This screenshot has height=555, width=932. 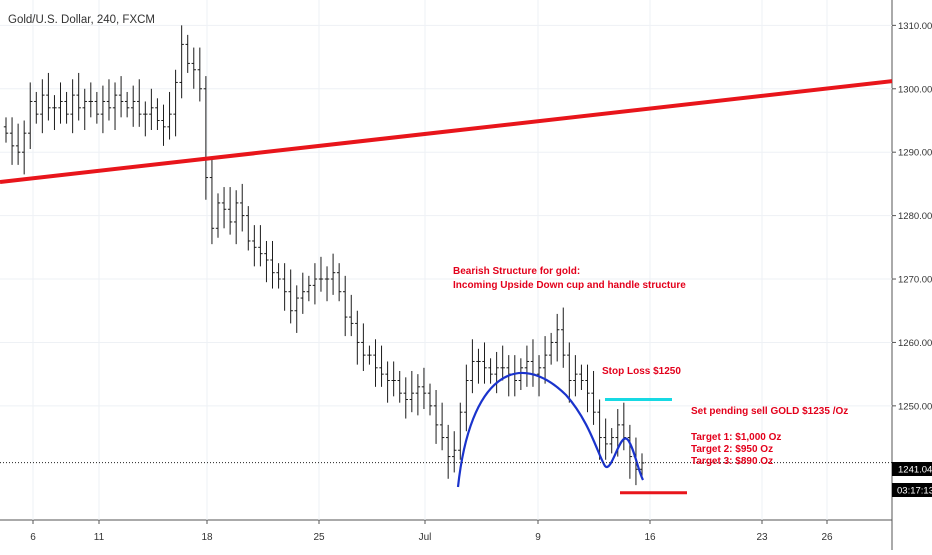 I want to click on price-tag-box, so click(x=912, y=469).